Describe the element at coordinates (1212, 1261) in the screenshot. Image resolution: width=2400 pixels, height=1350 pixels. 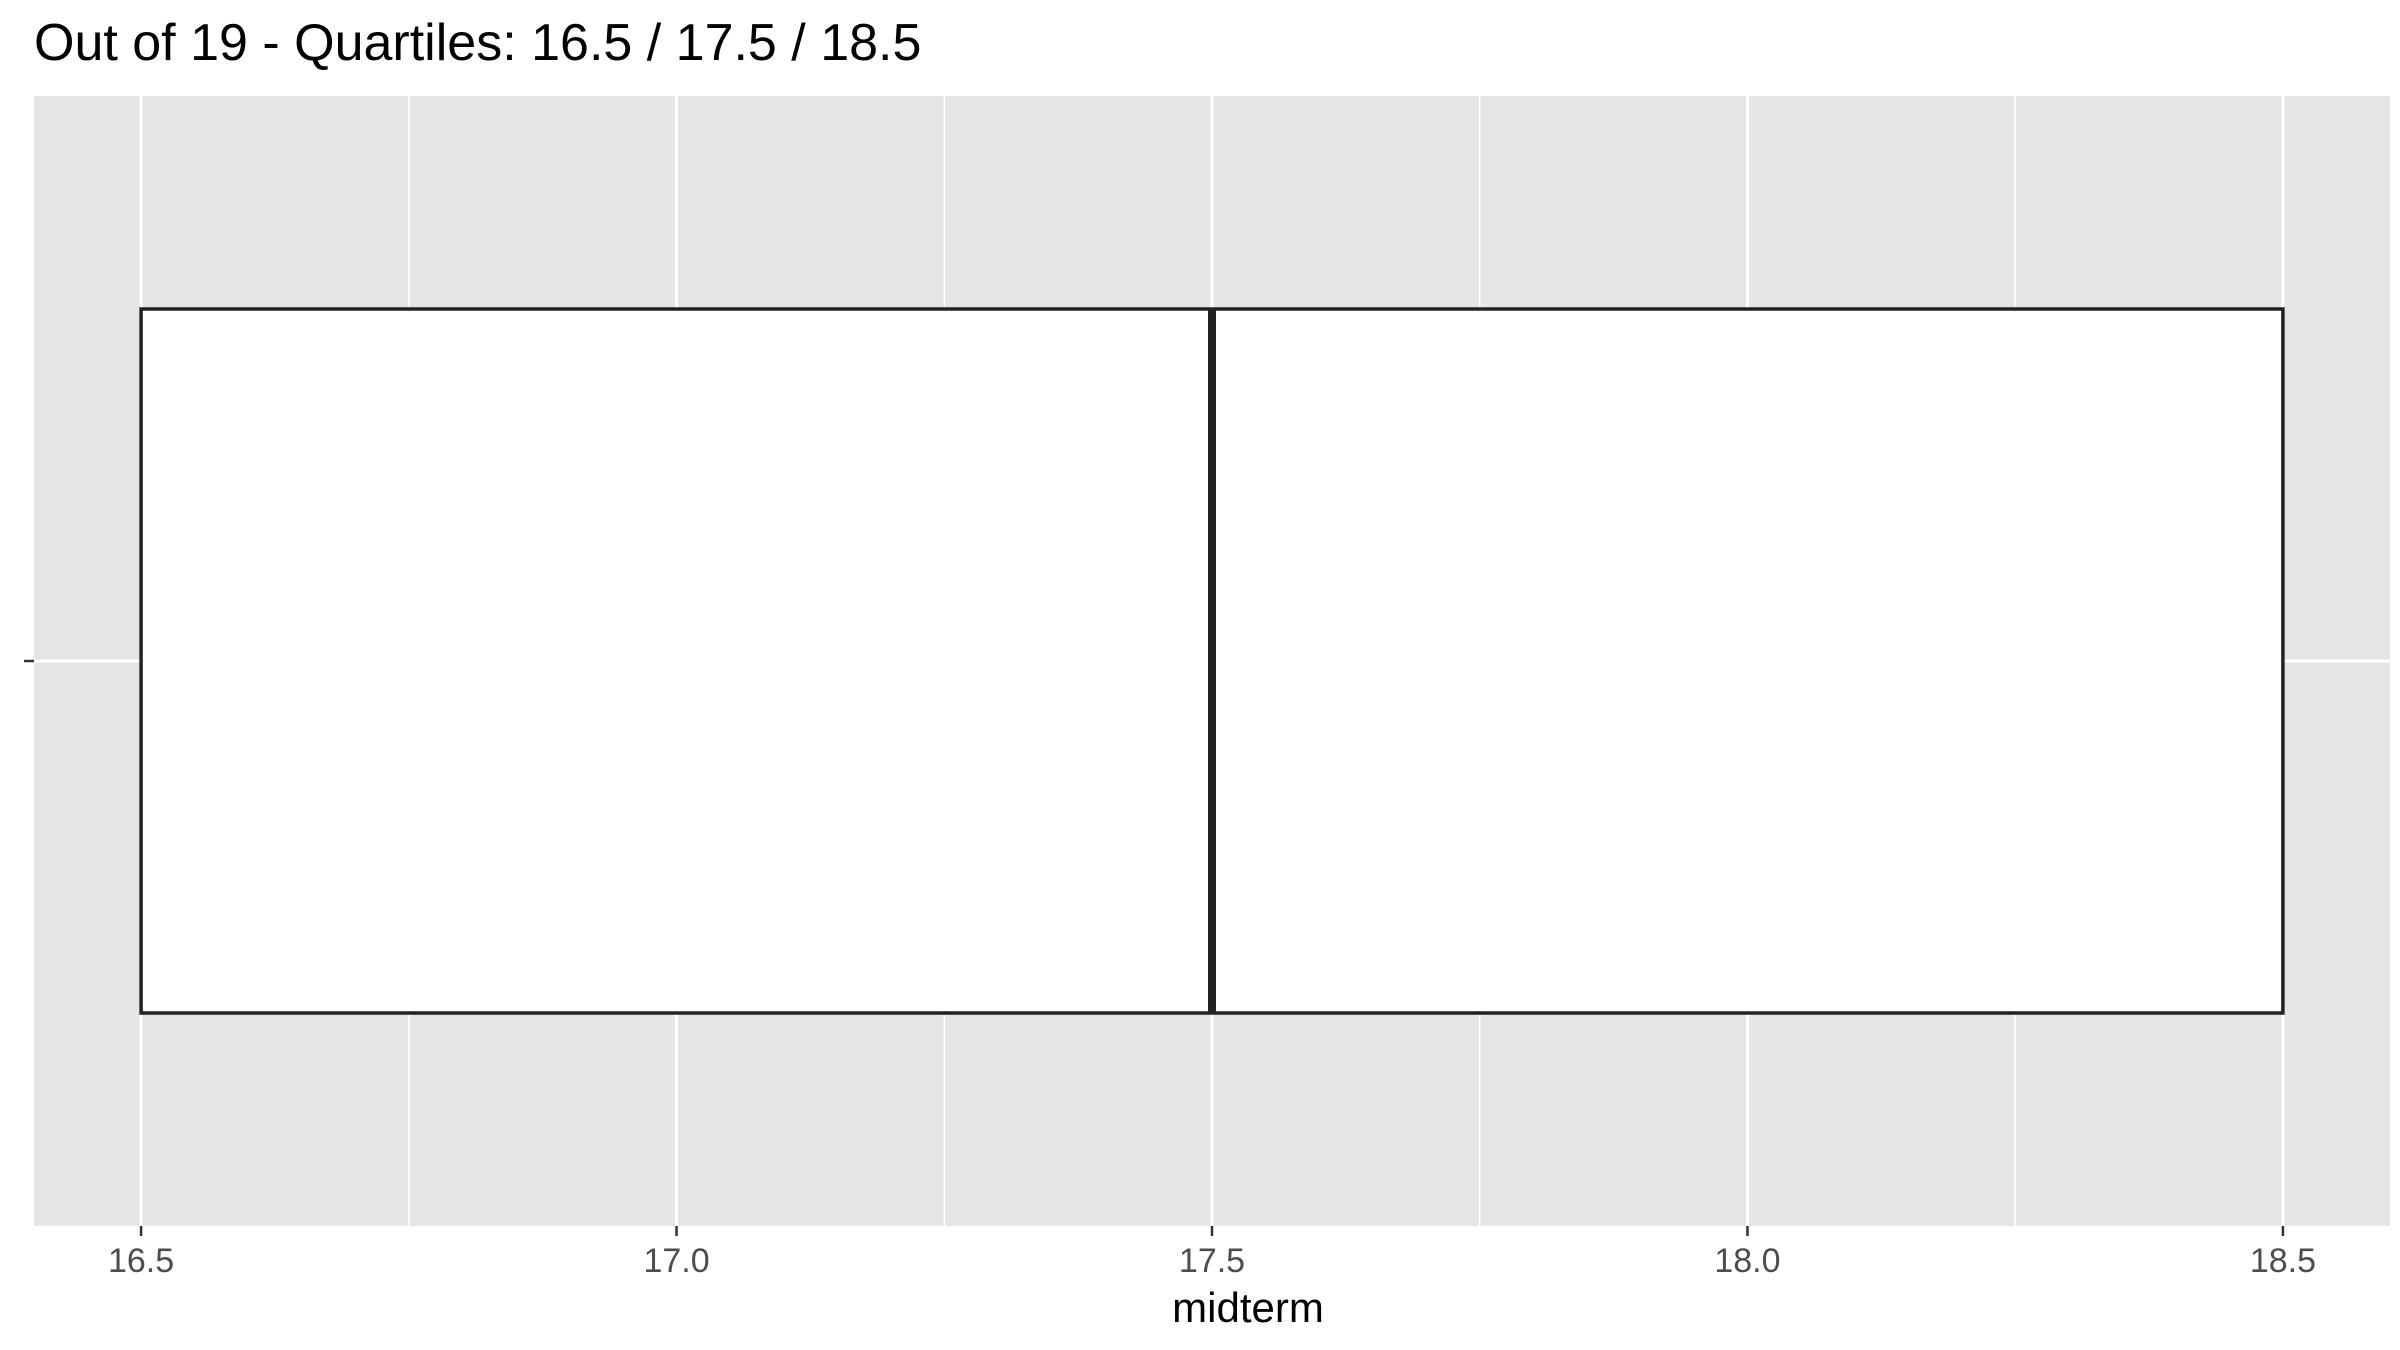
I see `x-tick-label: 17.5` at that location.